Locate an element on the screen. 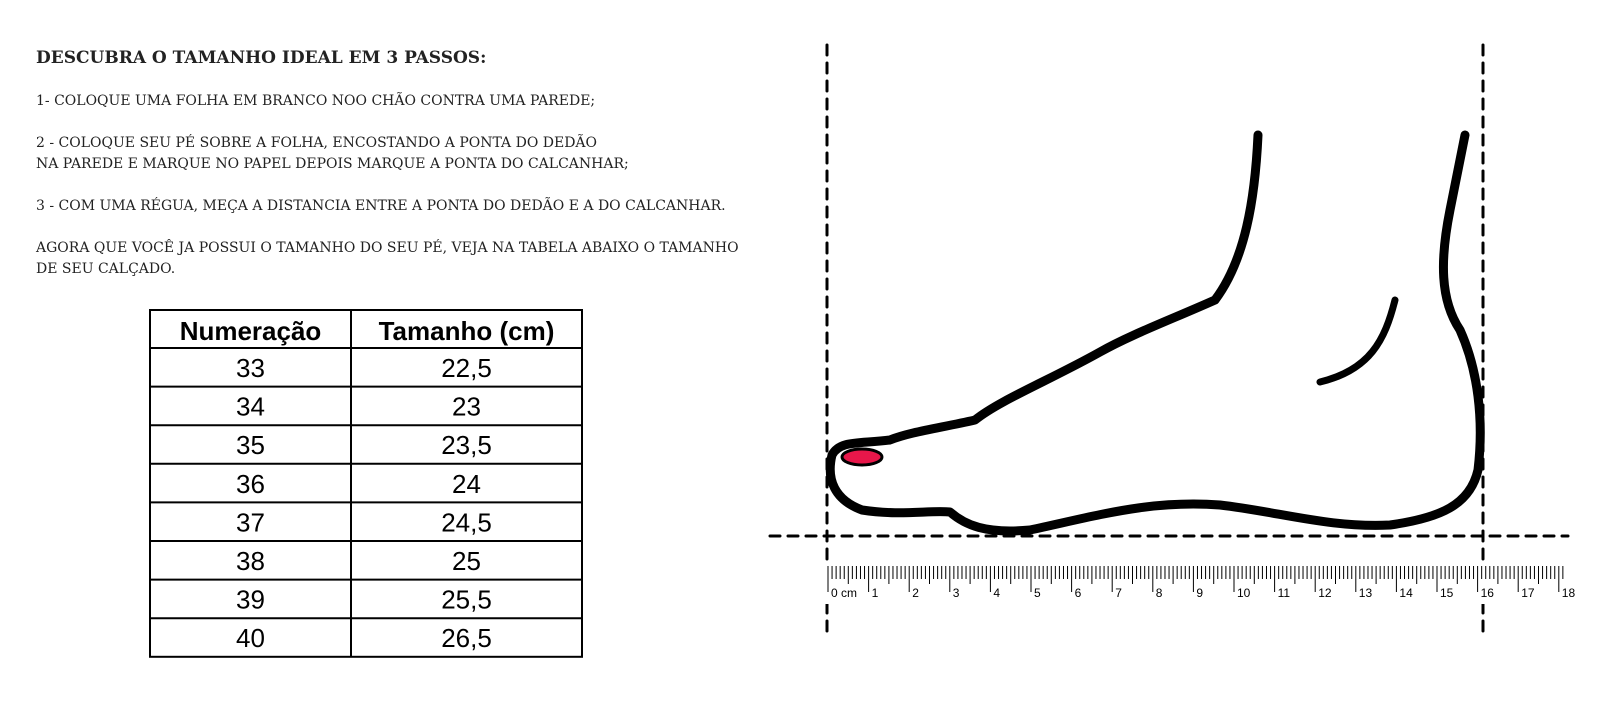  ruler-label: 9 is located at coordinates (1199, 593).